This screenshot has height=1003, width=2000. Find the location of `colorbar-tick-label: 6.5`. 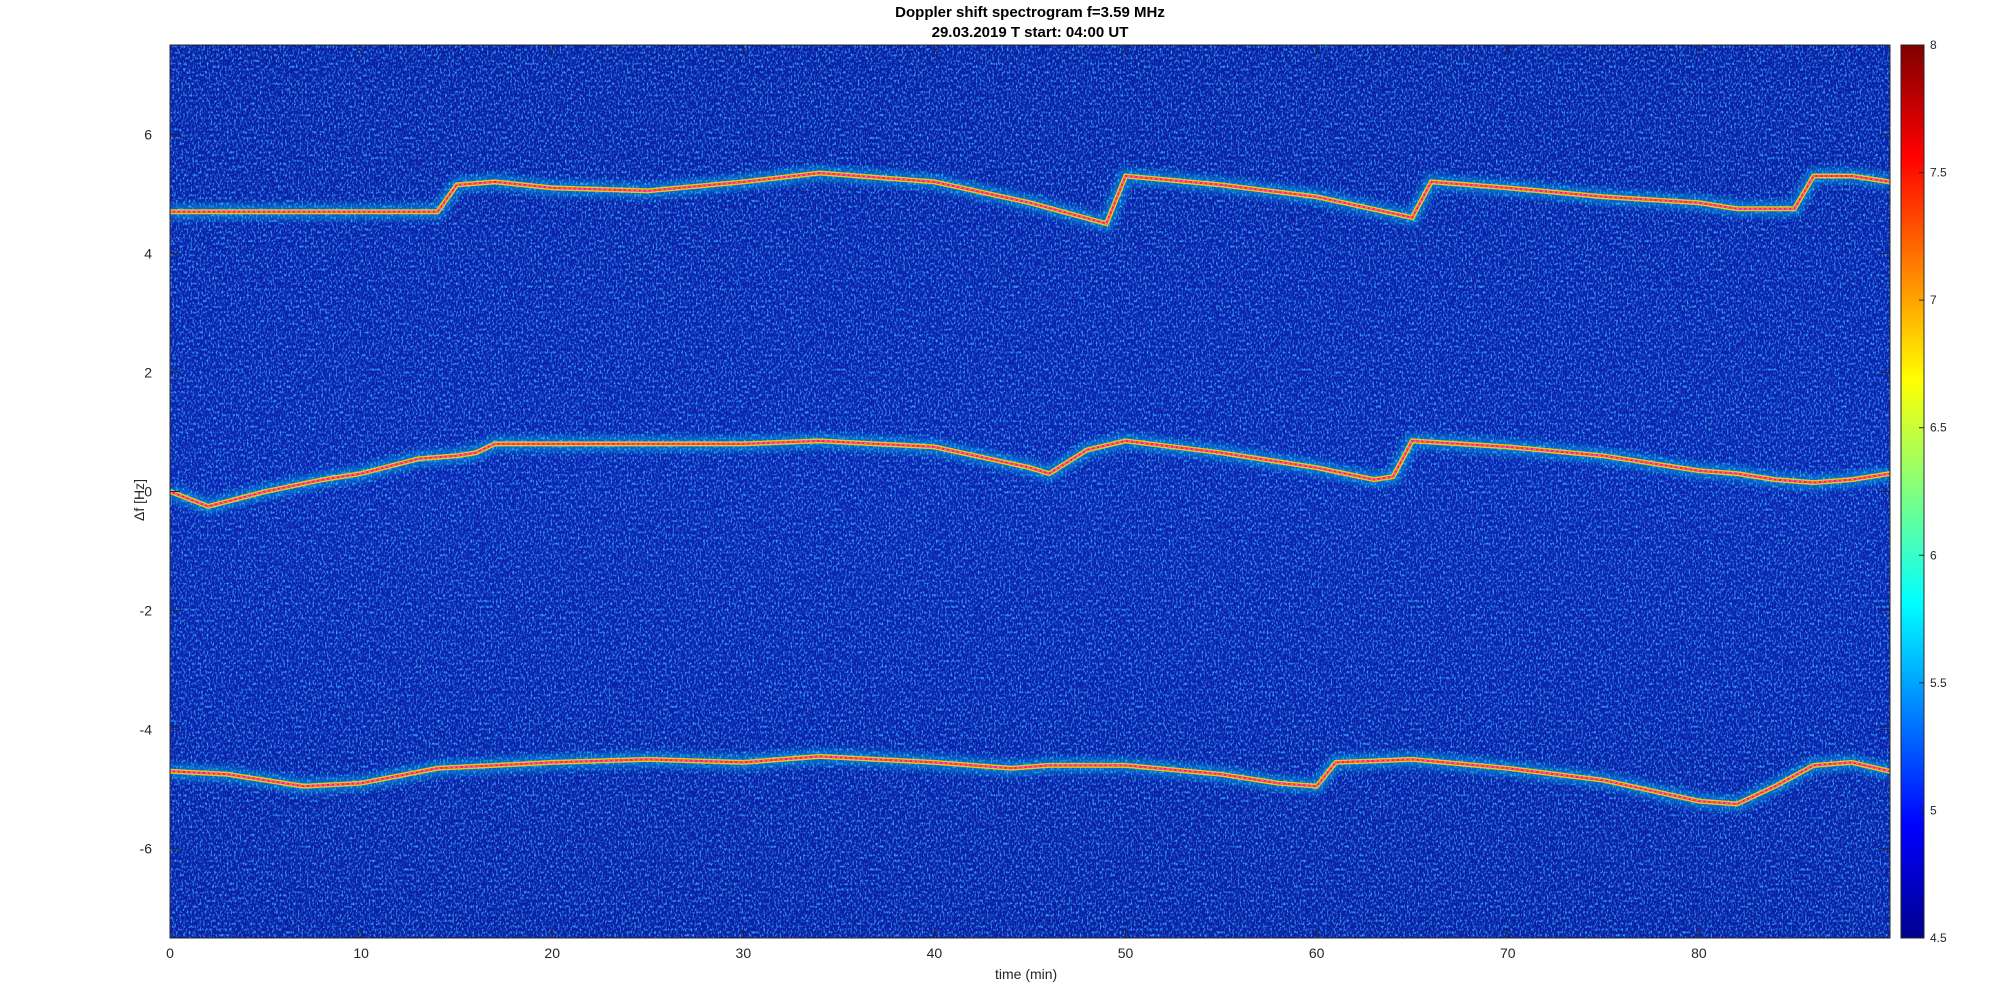

colorbar-tick-label: 6.5 is located at coordinates (1938, 428).